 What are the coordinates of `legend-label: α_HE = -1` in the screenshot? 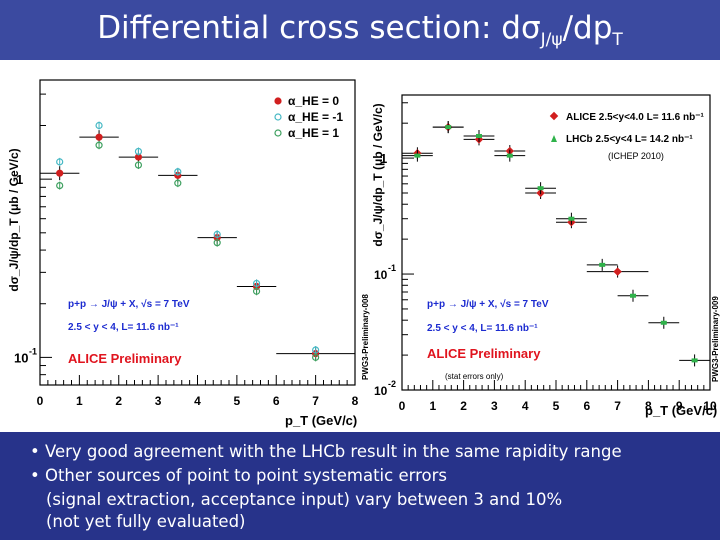 It's located at (315, 117).